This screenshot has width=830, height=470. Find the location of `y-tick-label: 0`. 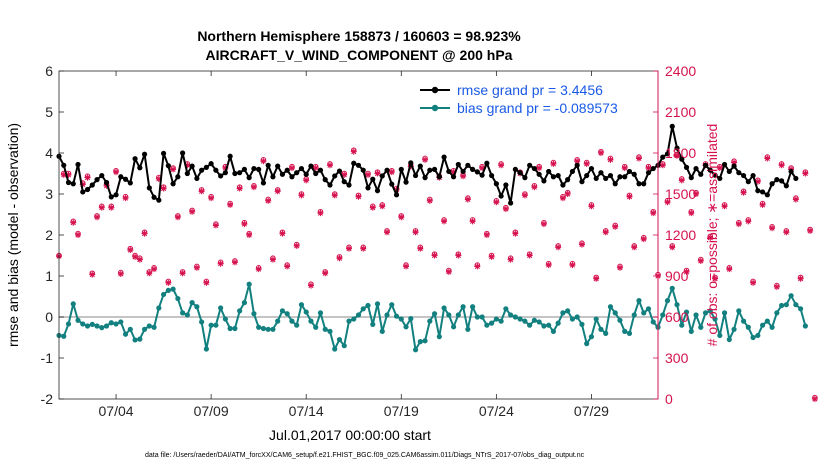

y-tick-label: 0 is located at coordinates (49, 317).